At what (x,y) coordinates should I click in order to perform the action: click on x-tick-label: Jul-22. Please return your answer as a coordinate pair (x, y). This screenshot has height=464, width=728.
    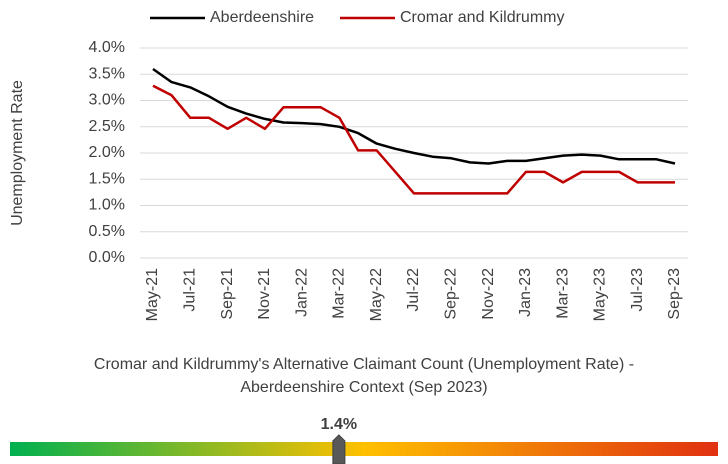
    Looking at the image, I should click on (413, 290).